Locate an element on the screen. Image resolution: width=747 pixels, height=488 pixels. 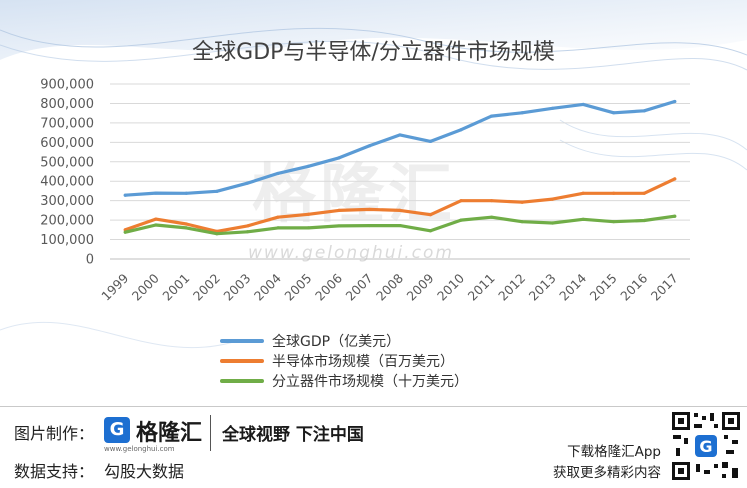
watermark-url: www.gelonghui.com is located at coordinates (351, 253).